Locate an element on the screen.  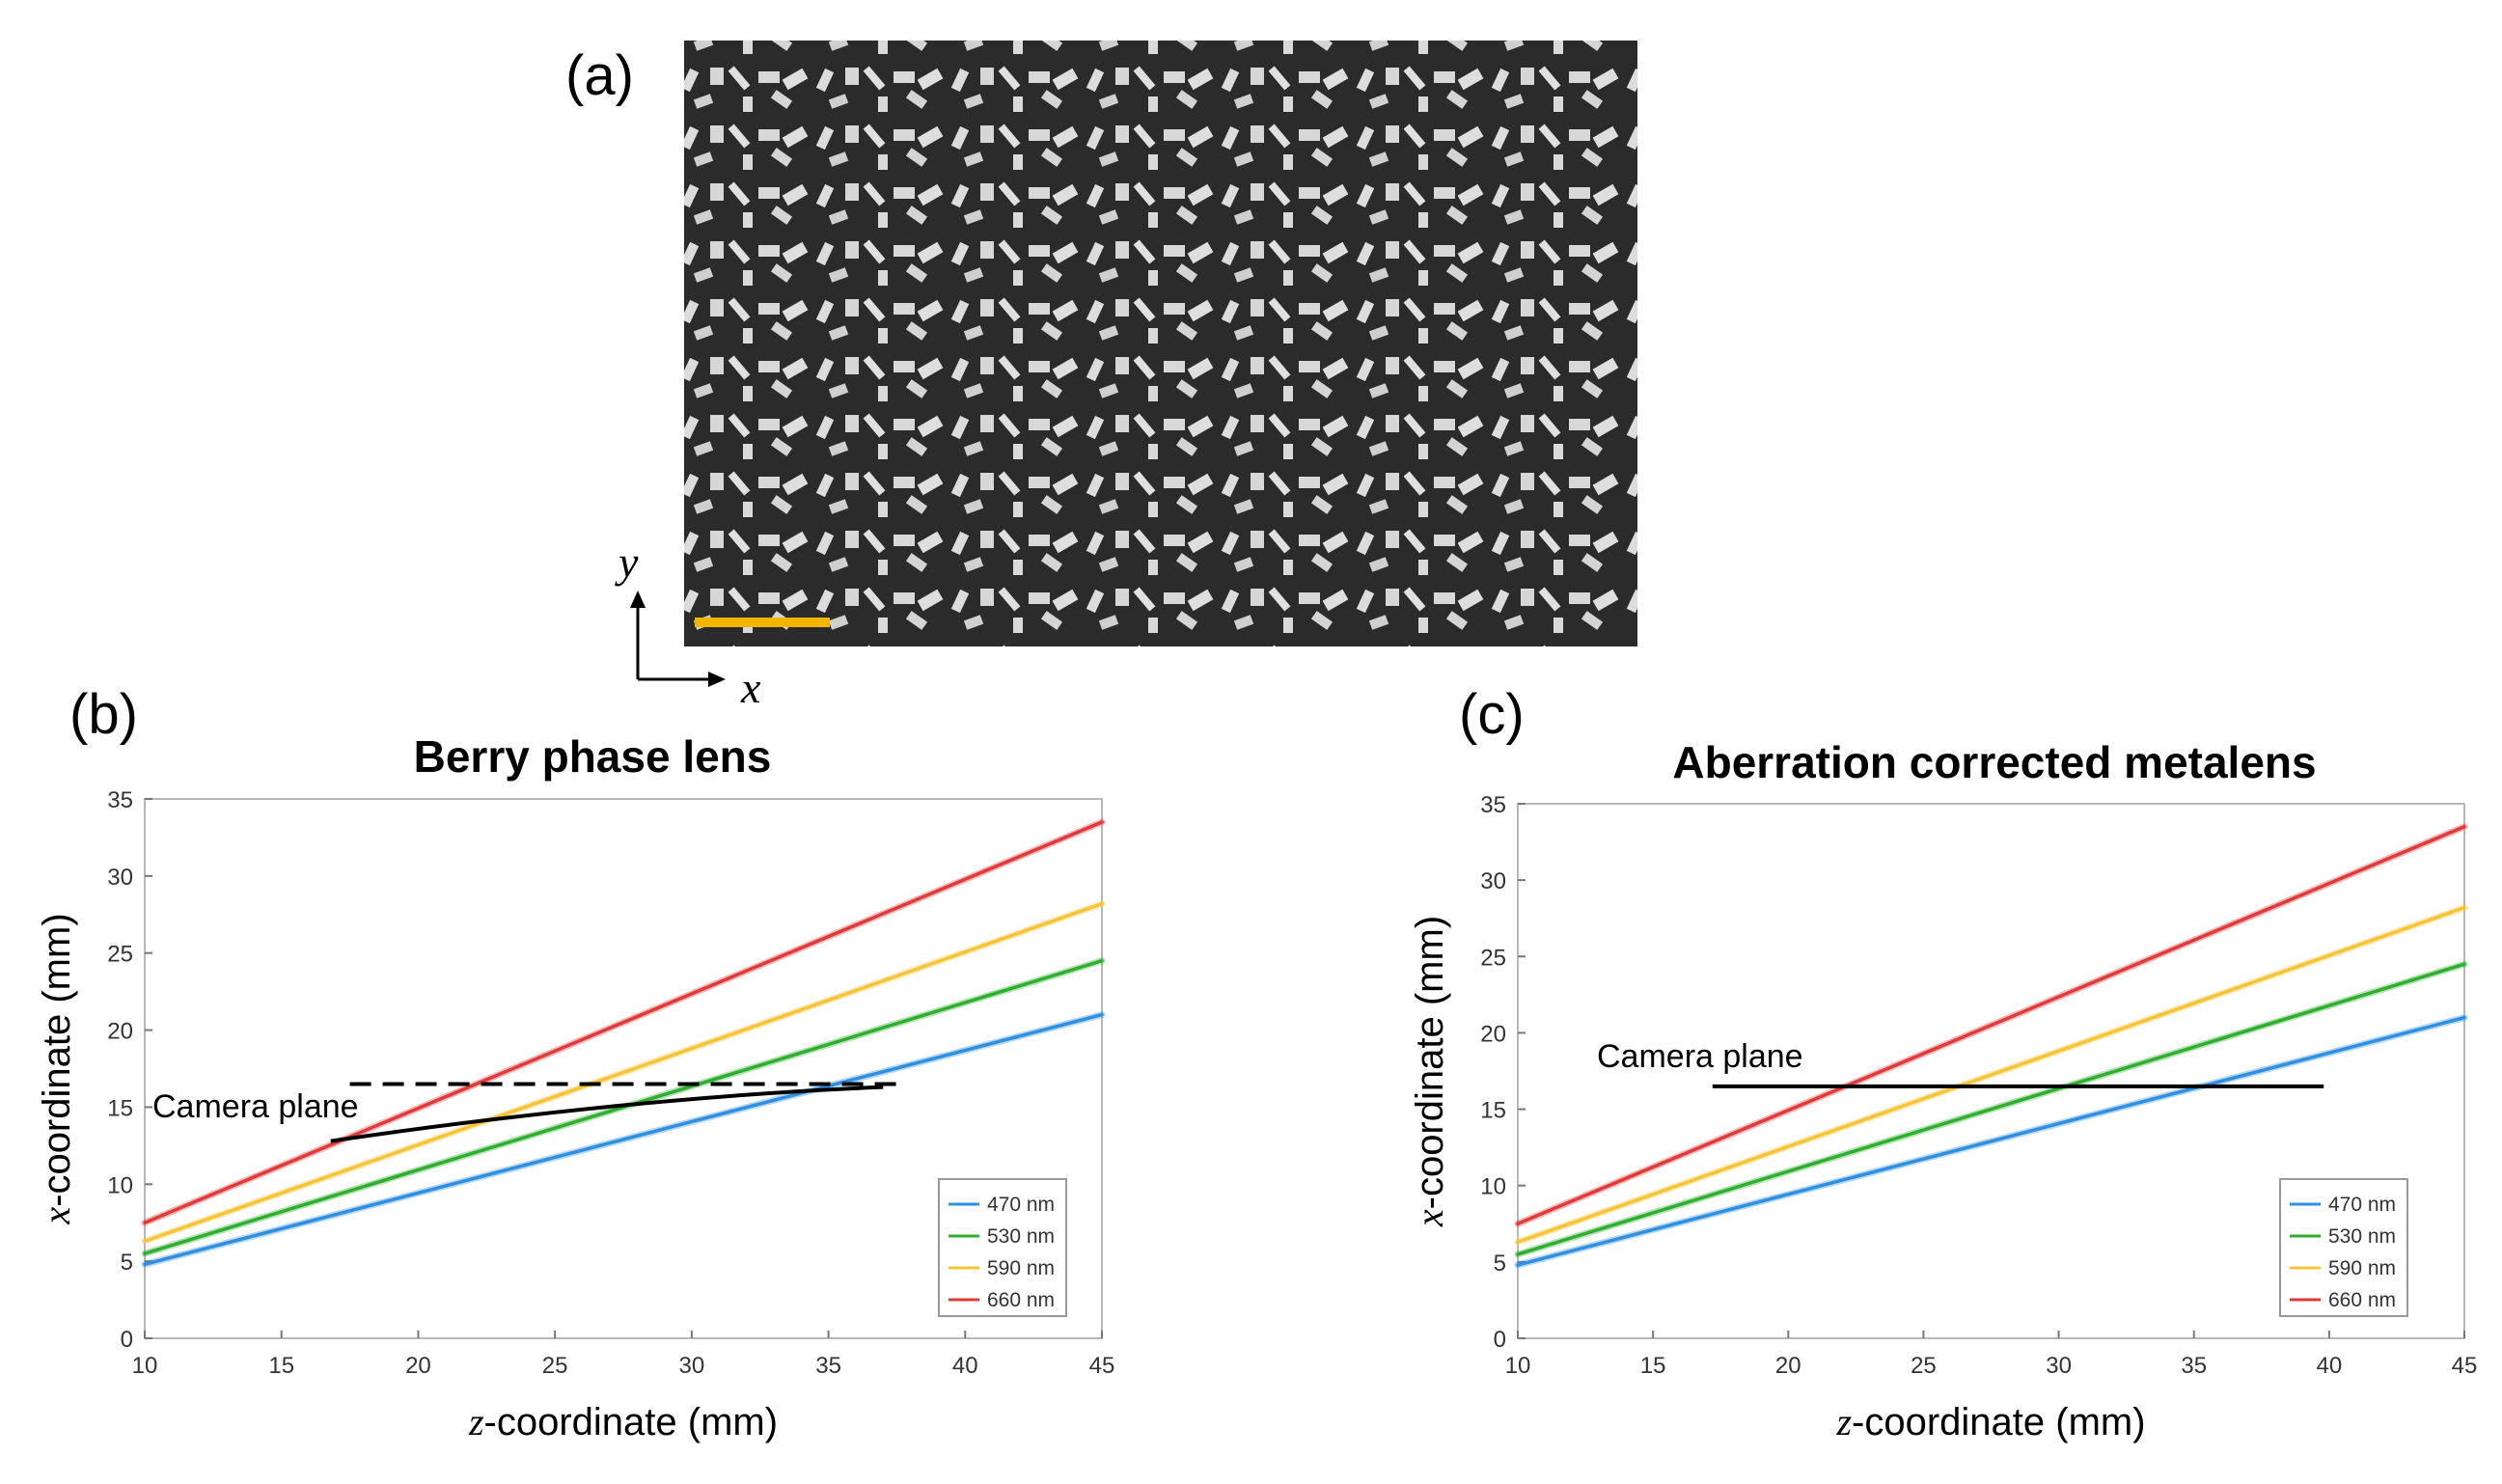
panel-b-label: (b) is located at coordinates (103, 714).